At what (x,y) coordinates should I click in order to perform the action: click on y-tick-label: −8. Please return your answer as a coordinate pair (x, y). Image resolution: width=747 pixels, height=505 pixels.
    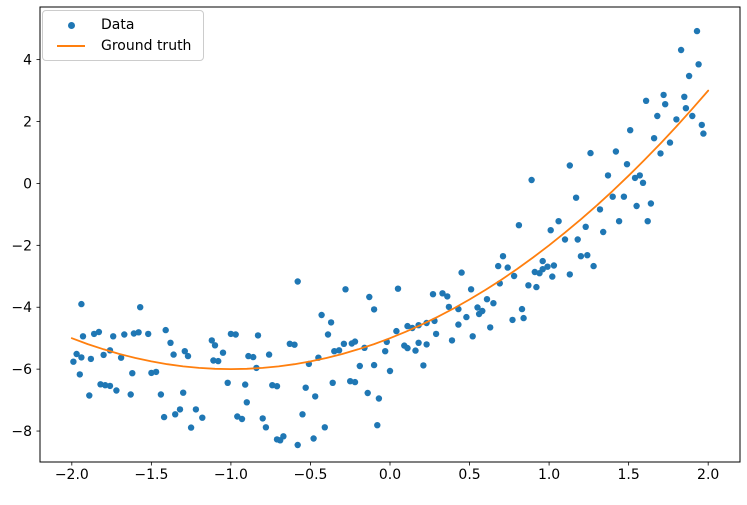
    Looking at the image, I should click on (21, 432).